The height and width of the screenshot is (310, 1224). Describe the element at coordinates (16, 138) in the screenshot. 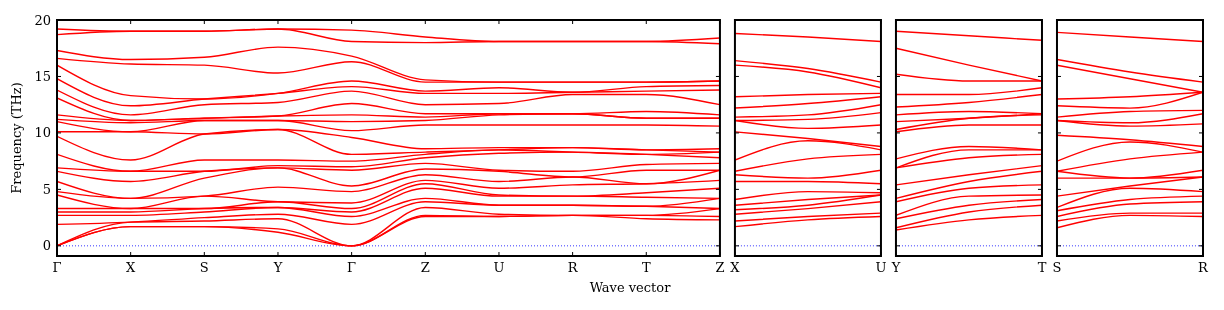

I see `y-axis-title: Frequency (THz)` at that location.